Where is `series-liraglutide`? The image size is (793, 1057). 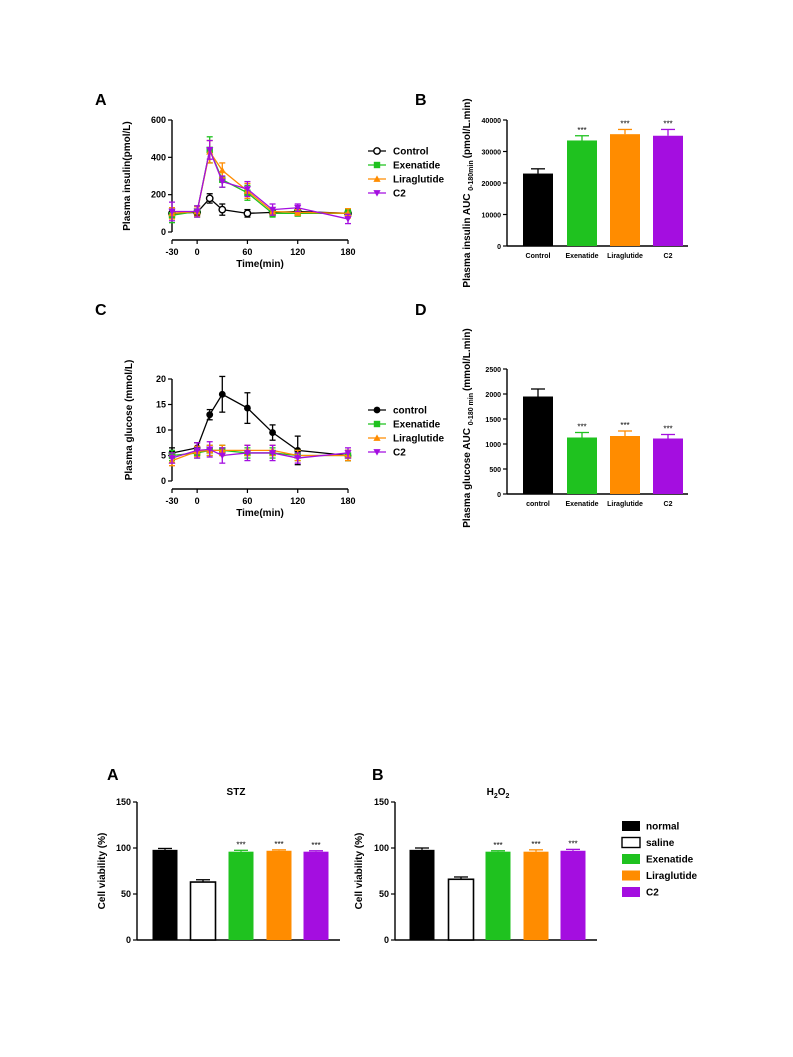
series-liraglutide is located at coordinates (260, 179).